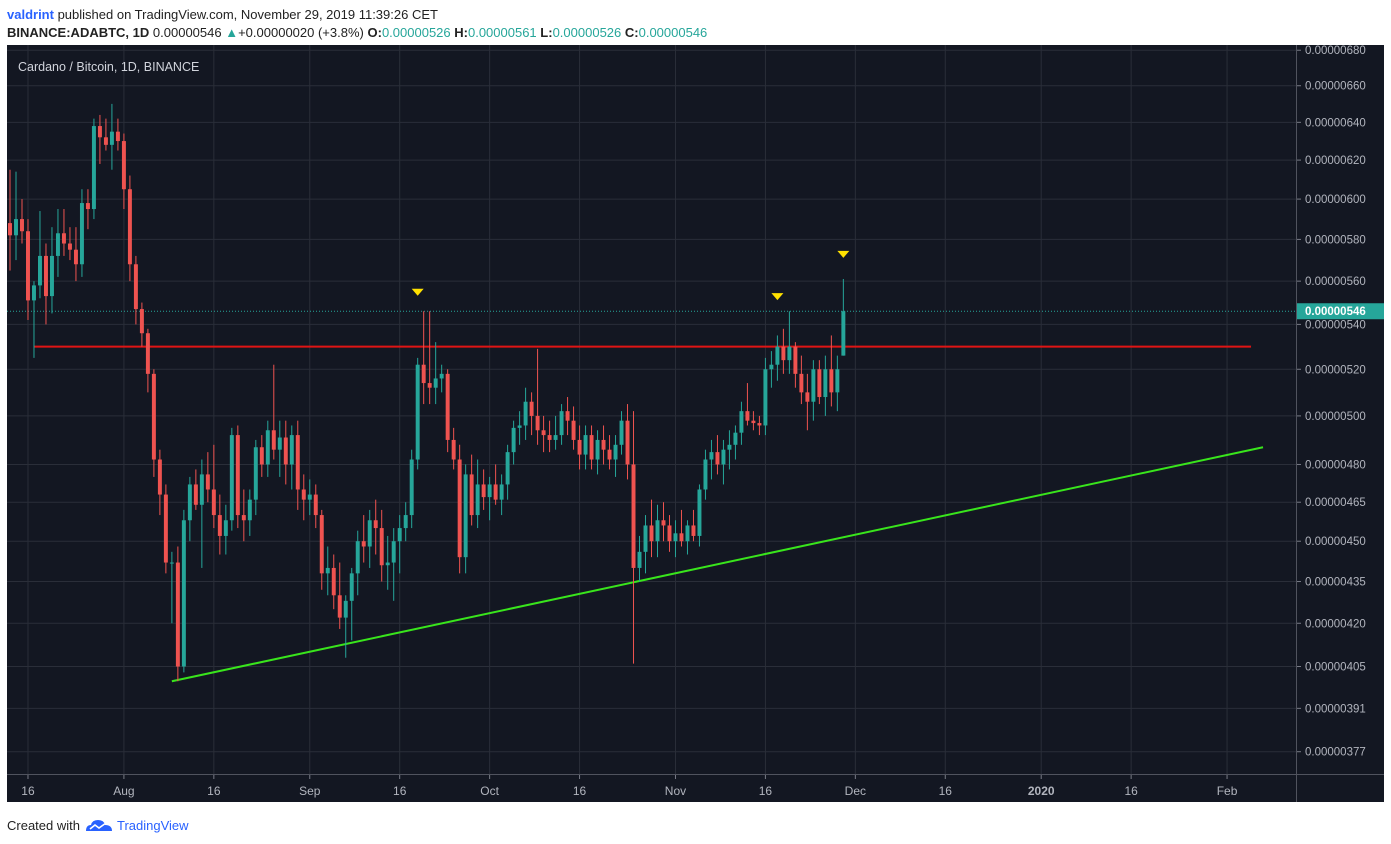 This screenshot has width=1391, height=844. Describe the element at coordinates (232, 32) in the screenshot. I see `up-arrow-icon: ▲` at that location.